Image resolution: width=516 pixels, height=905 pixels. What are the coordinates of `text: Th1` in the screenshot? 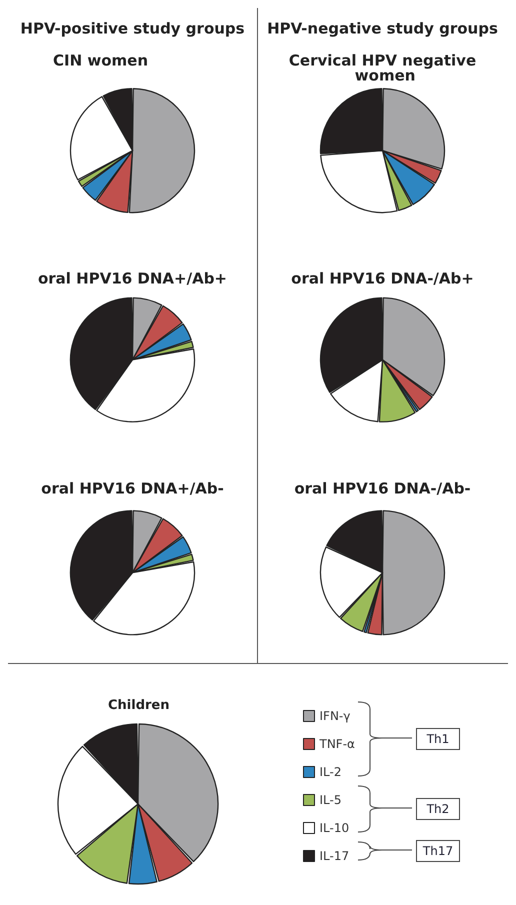 It's located at (438, 739).